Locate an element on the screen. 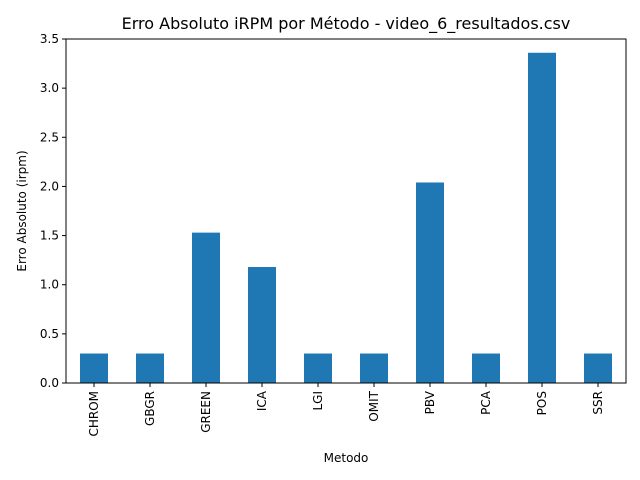  y-tick-label: 0.0 is located at coordinates (49, 383).